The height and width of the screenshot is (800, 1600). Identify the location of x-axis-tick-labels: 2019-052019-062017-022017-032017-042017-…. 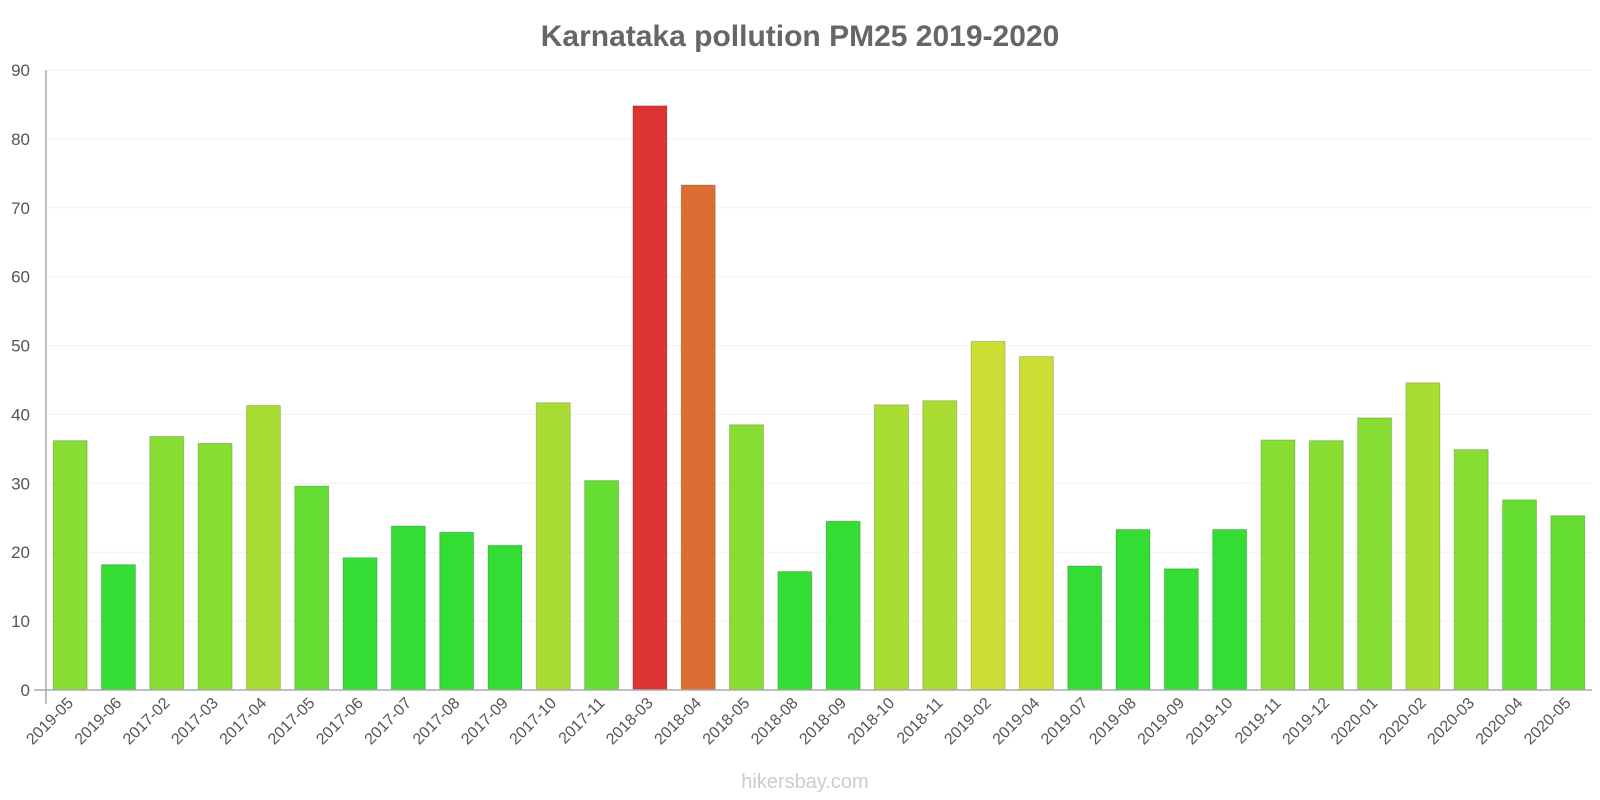
(798, 722).